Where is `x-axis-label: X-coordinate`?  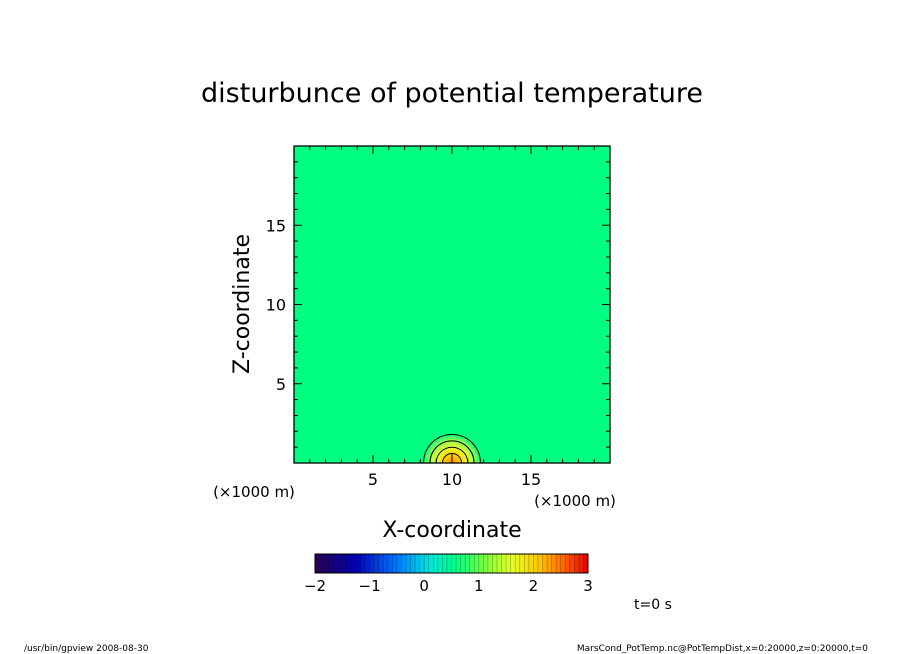 x-axis-label: X-coordinate is located at coordinates (451, 530).